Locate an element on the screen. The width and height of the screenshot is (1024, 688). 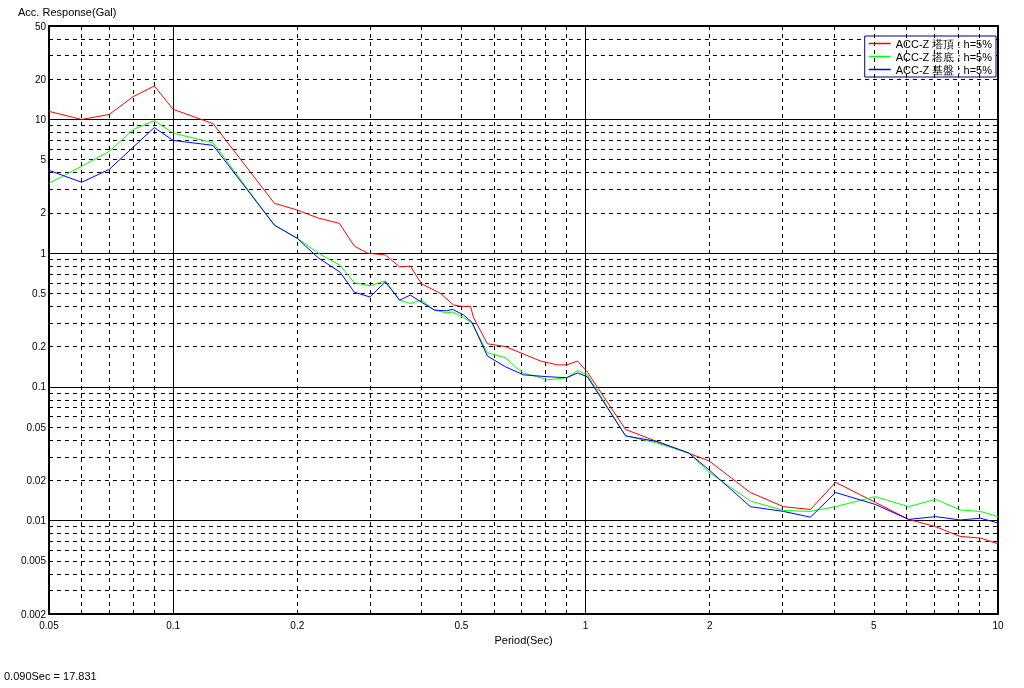
y-tick-label: 0.2 is located at coordinates (39, 347).